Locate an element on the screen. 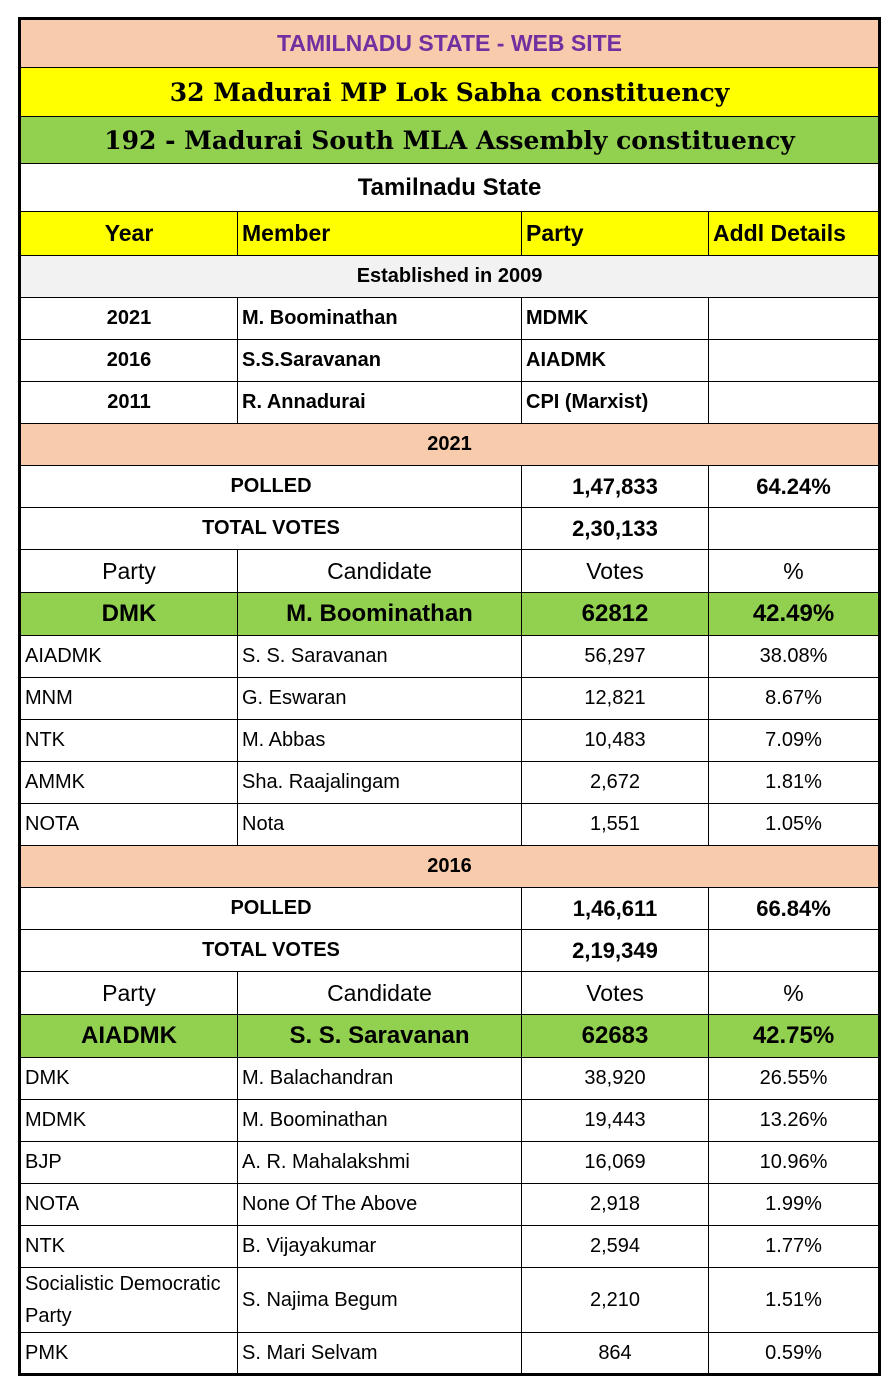 This screenshot has height=1398, width=889. result-votes: 12,821 is located at coordinates (615, 698).